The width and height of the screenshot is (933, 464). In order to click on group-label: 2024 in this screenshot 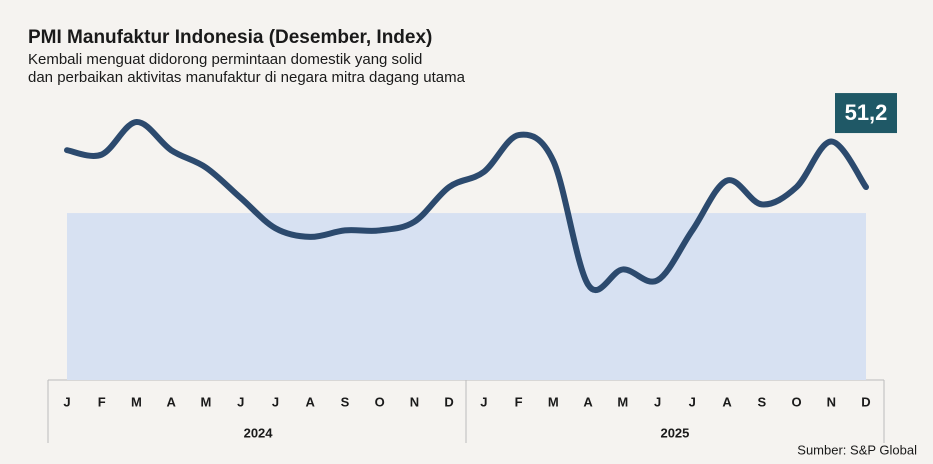, I will do `click(259, 432)`.